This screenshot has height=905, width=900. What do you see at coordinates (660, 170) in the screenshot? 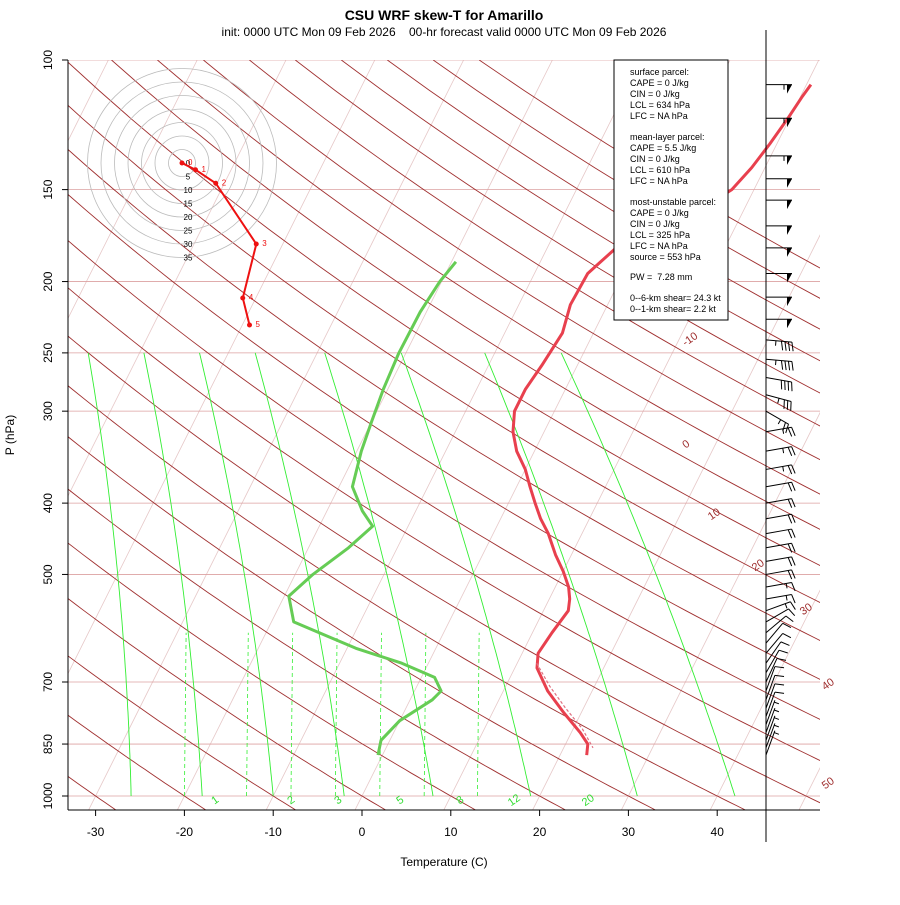
I see `mean-layer-lcl: LCL = 610 hPa` at bounding box center [660, 170].